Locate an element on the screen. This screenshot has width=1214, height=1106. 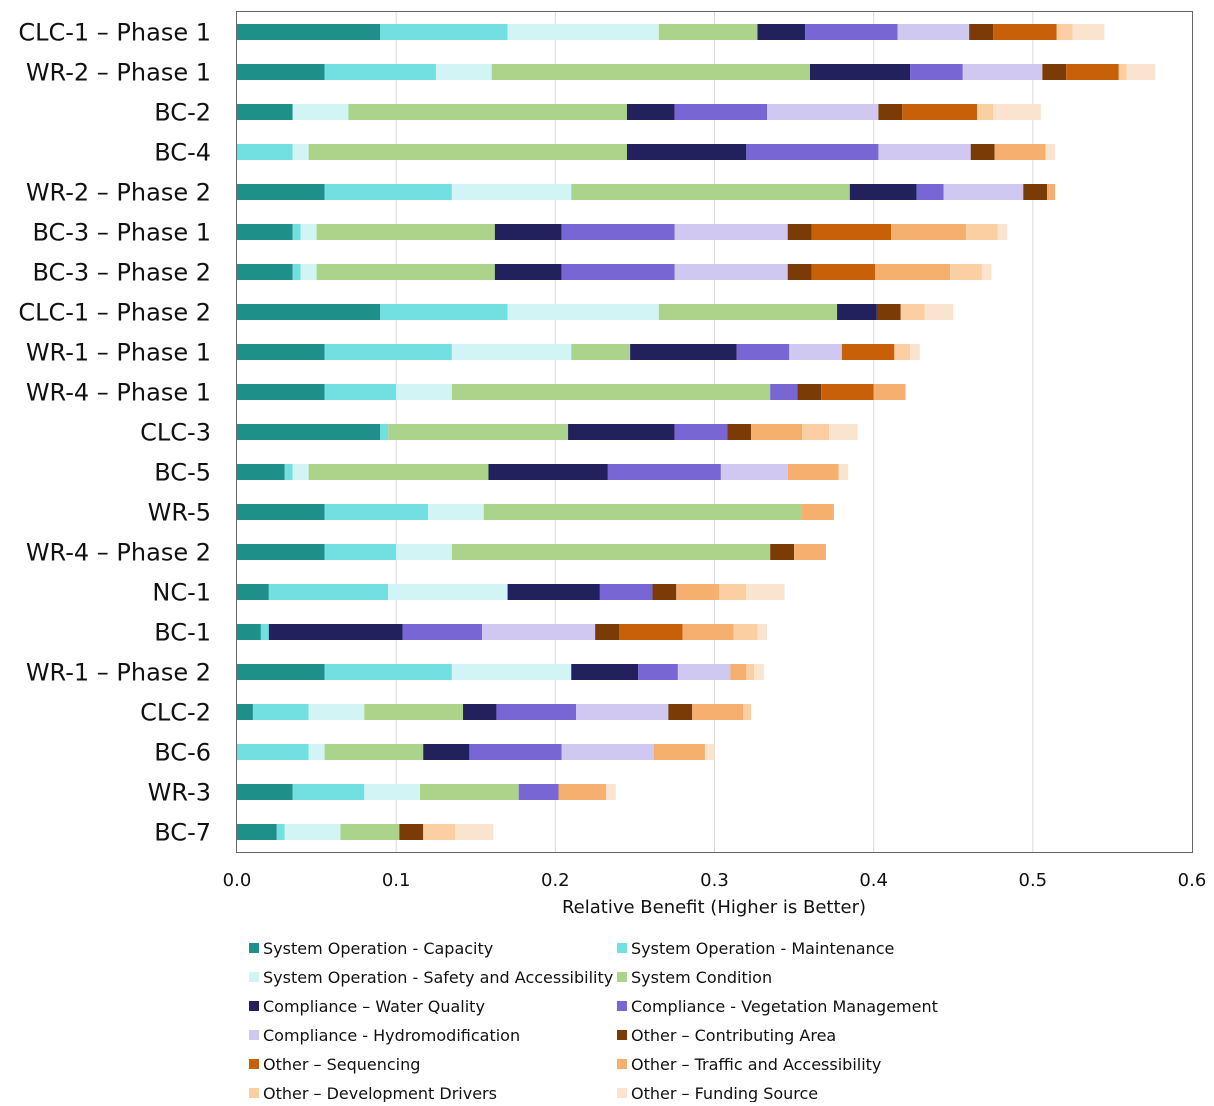
category-label: WR-5 is located at coordinates (179, 513).